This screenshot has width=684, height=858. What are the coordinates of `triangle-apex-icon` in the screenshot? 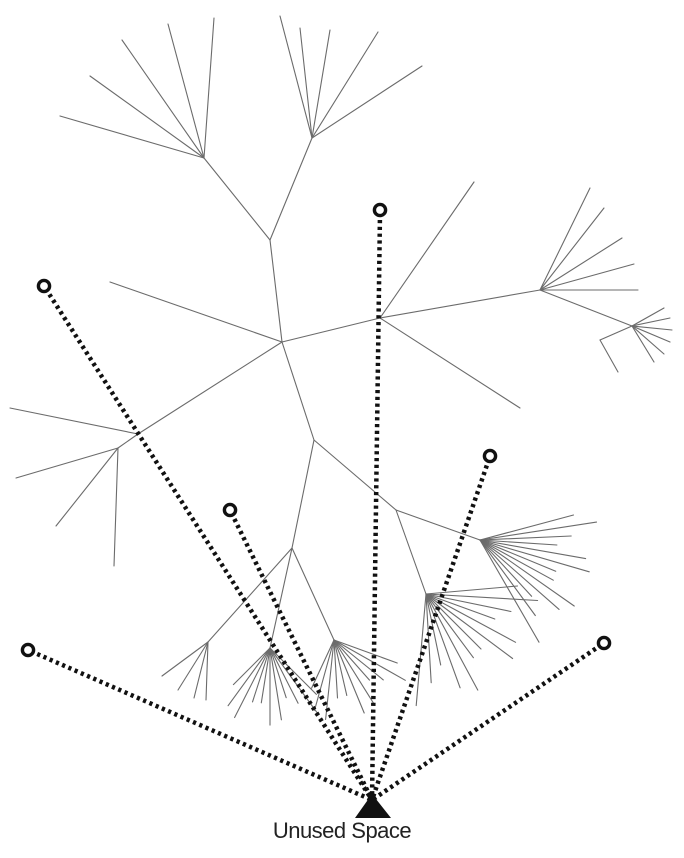 It's located at (373, 806).